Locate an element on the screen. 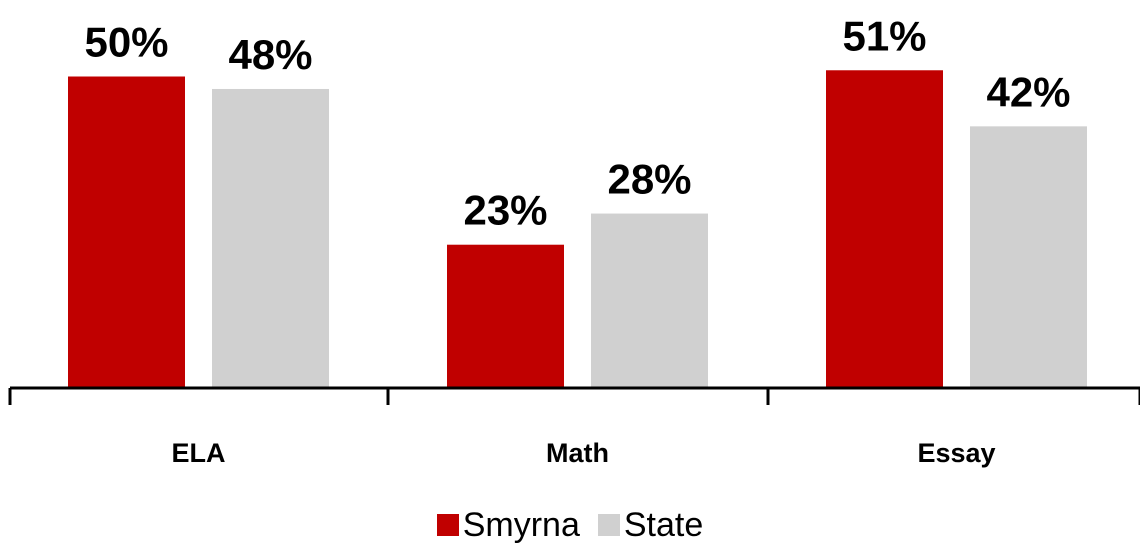  legend-item-state: State is located at coordinates (650, 525).